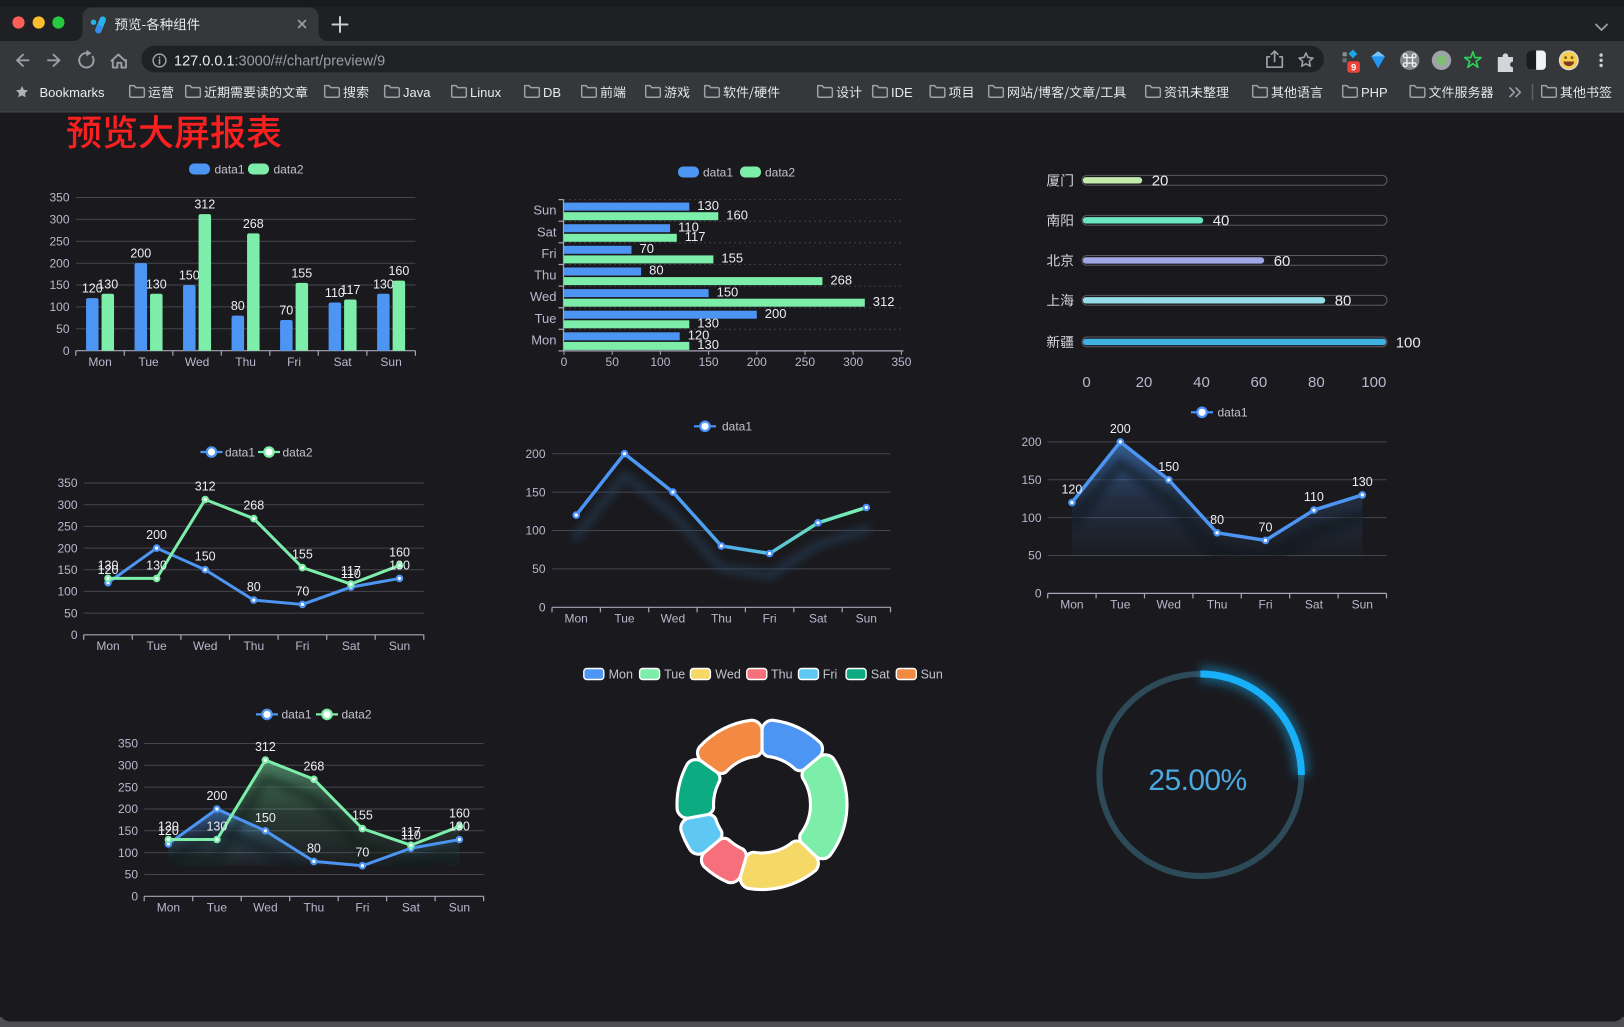 The width and height of the screenshot is (1624, 1027). Describe the element at coordinates (67, 505) in the screenshot. I see `svg-text: 300` at that location.